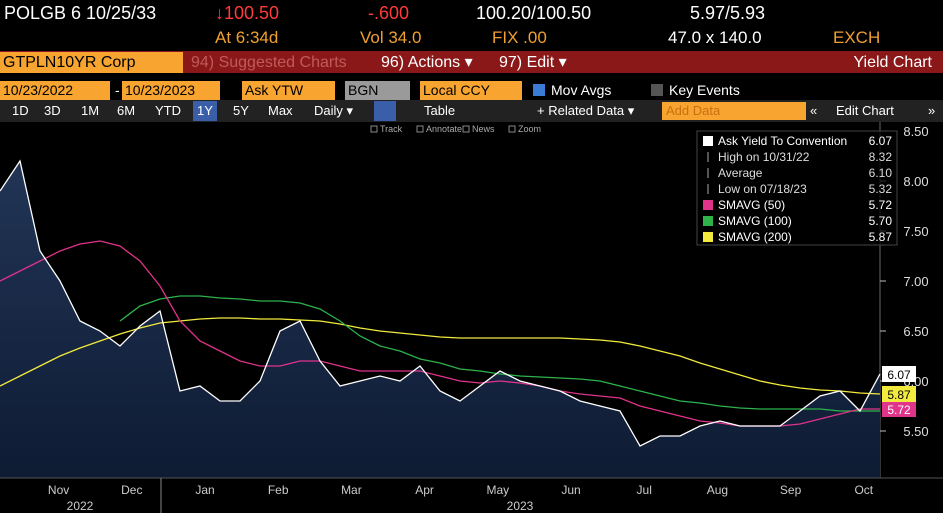 The image size is (943, 513). I want to click on toolbar-button: 94) Suggested Charts, so click(269, 62).